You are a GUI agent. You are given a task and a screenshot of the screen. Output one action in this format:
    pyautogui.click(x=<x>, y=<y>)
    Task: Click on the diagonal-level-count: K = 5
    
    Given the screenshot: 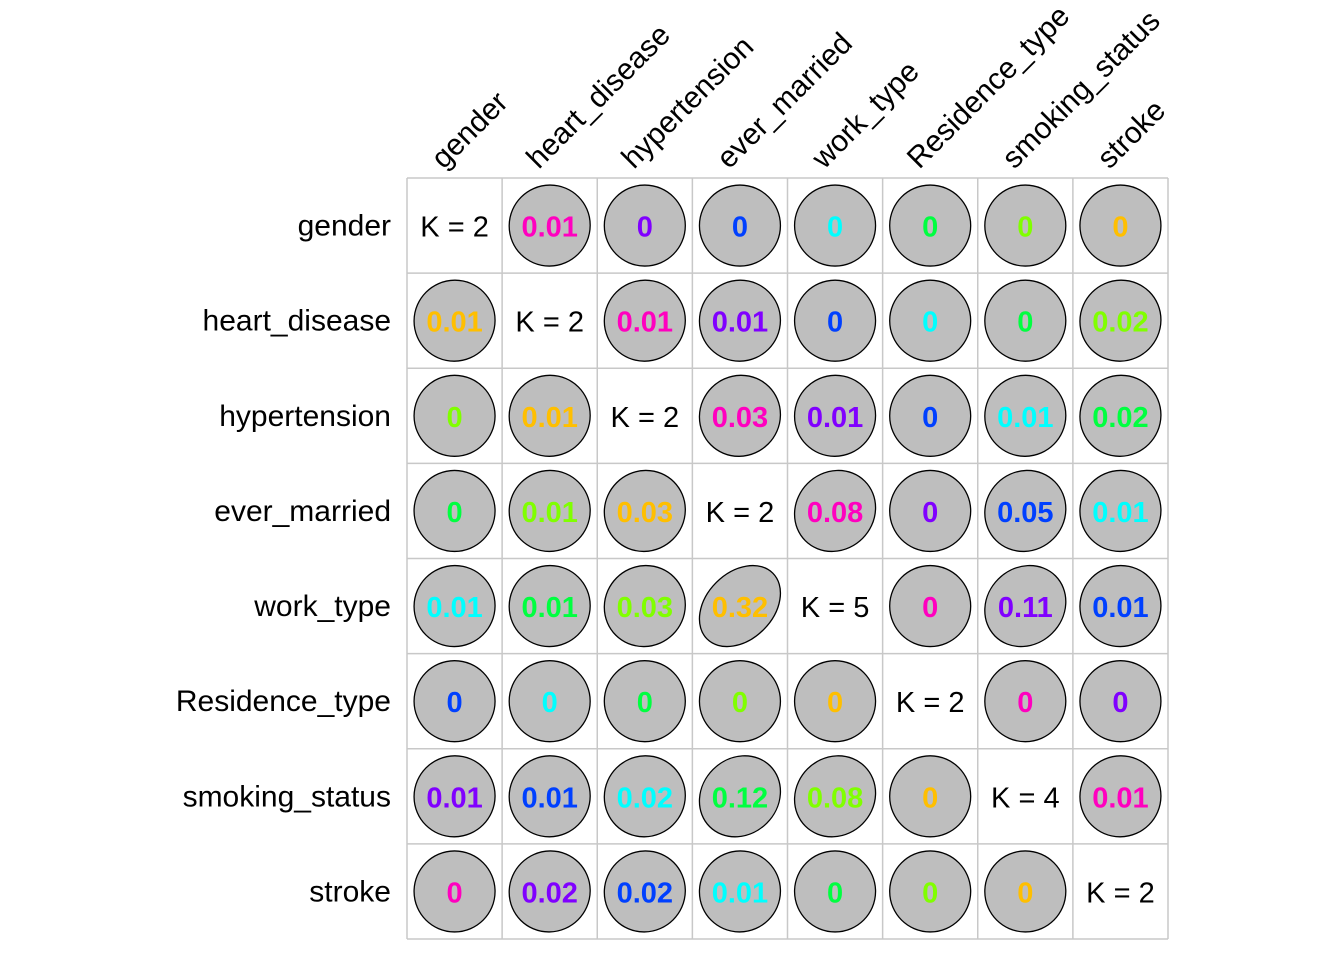 What is the action you would take?
    pyautogui.click(x=835, y=608)
    